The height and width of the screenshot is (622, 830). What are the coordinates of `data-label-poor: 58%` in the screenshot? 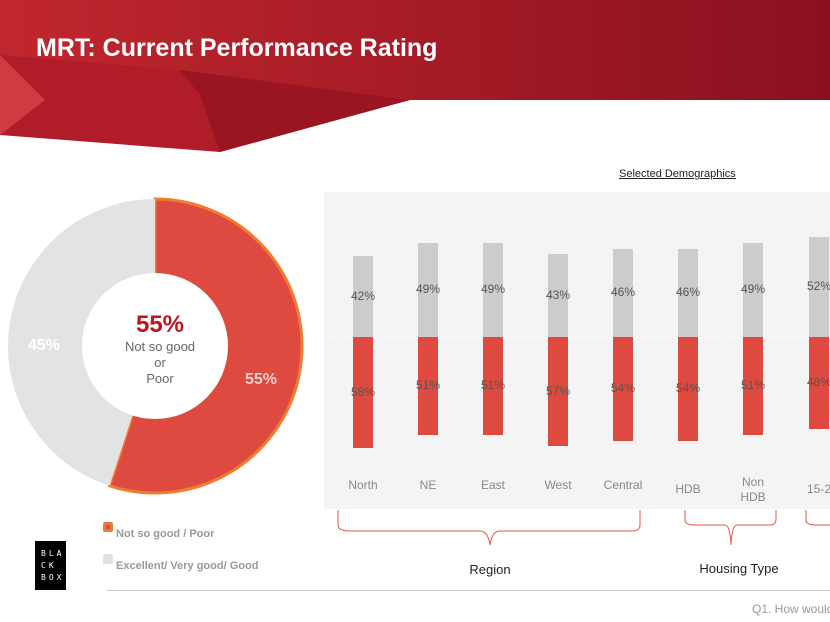 It's located at (363, 391).